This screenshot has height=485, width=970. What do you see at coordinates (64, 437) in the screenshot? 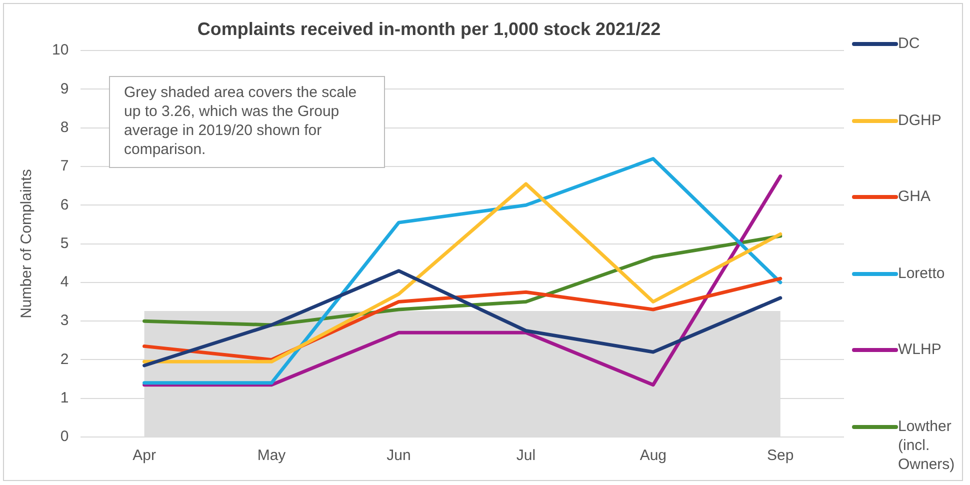
I see `y-tick-label: 0` at bounding box center [64, 437].